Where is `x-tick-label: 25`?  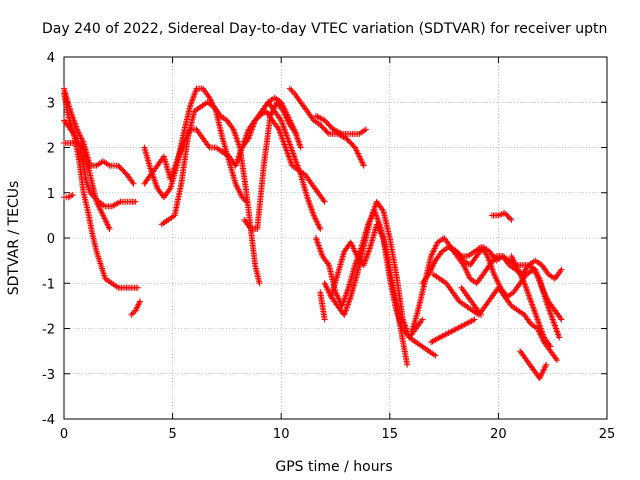
x-tick-label: 25 is located at coordinates (607, 434).